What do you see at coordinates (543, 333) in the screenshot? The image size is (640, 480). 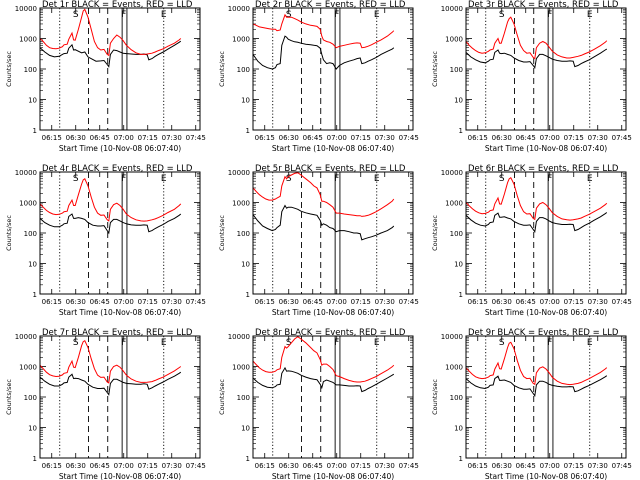 I see `panel-title: Det 9r BLACK = Events, RED = LLD` at bounding box center [543, 333].